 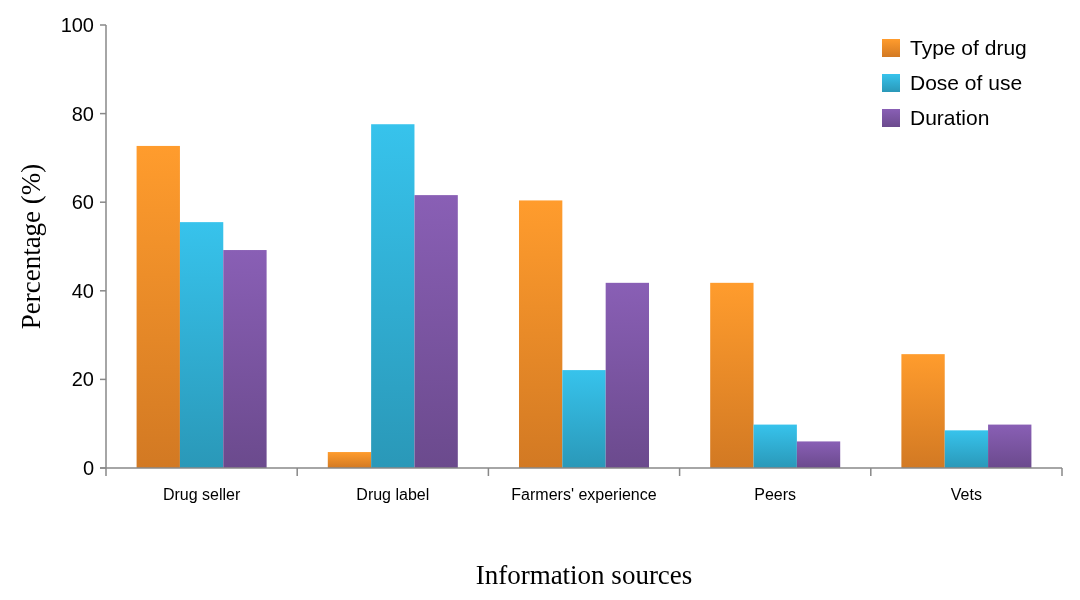 What do you see at coordinates (82, 290) in the screenshot?
I see `y-tick-label: 40` at bounding box center [82, 290].